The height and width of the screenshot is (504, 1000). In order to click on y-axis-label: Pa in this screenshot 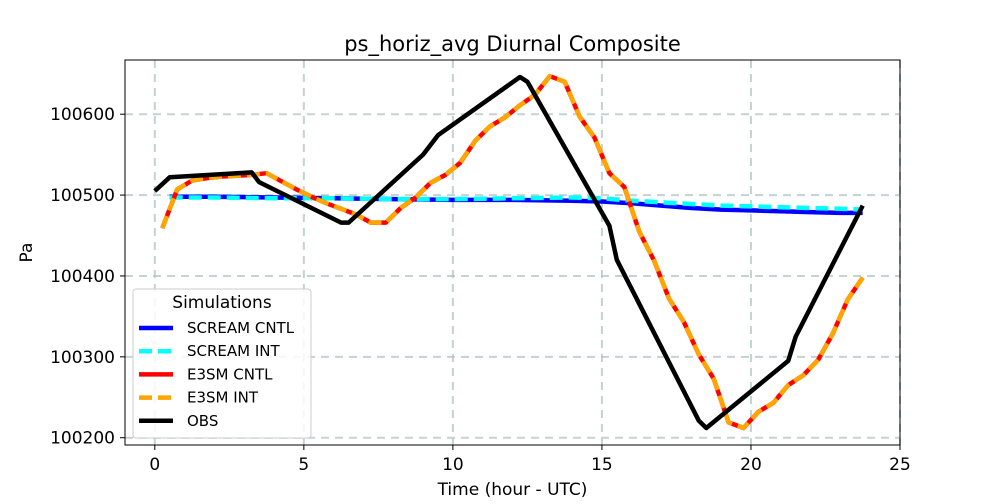, I will do `click(27, 253)`.